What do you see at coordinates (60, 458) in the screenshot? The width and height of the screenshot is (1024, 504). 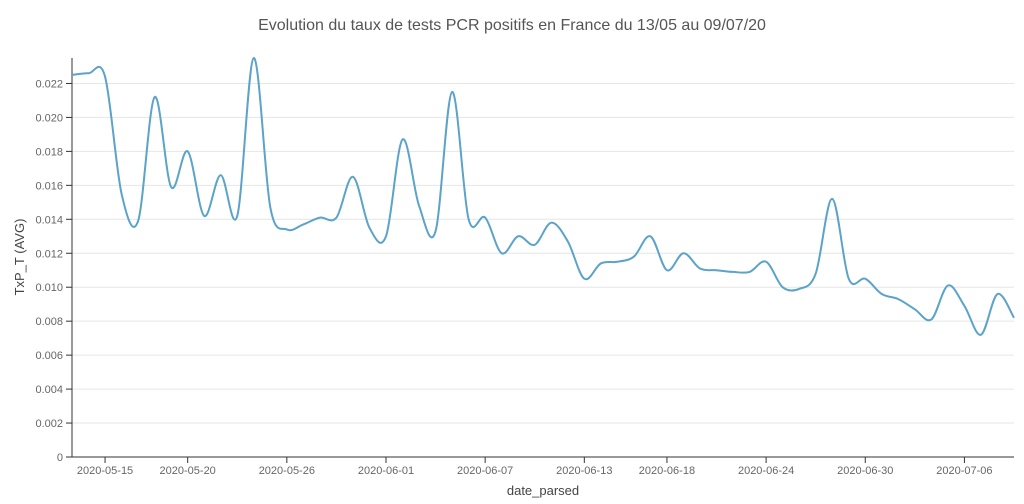 I see `y-tick-label: 0` at bounding box center [60, 458].